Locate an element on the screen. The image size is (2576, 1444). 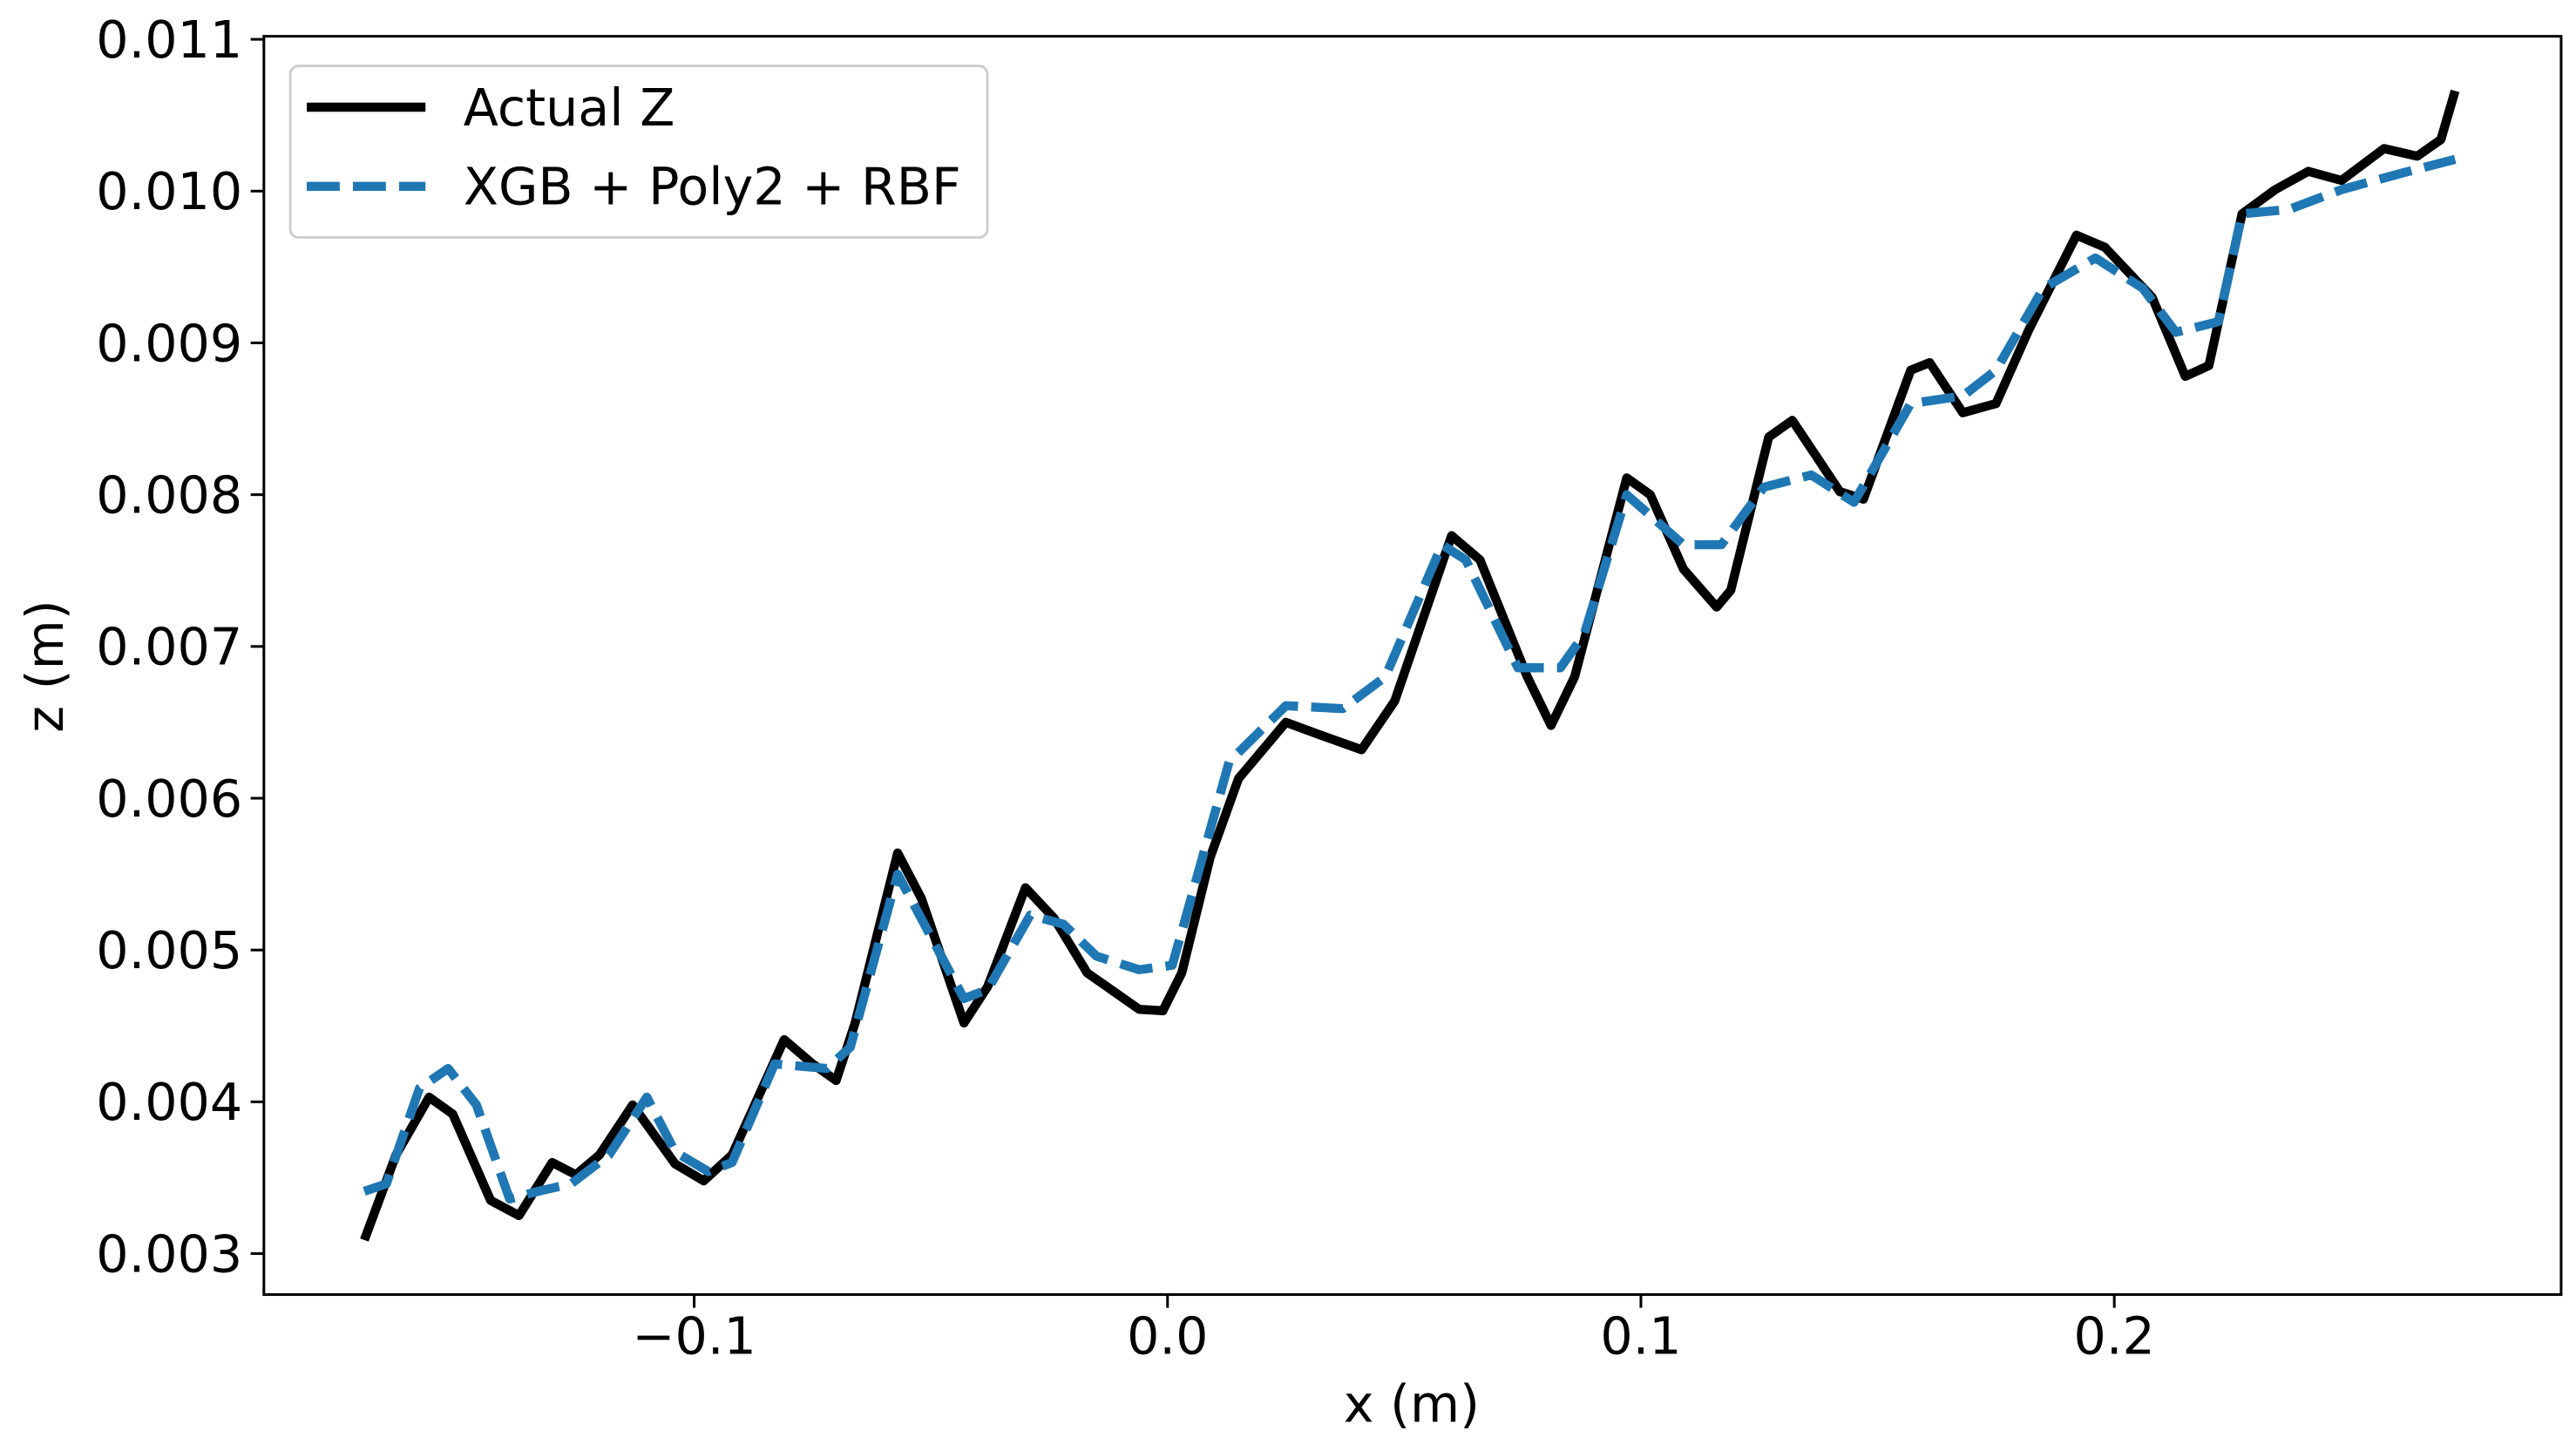
y-tick-label: 0.003 is located at coordinates (169, 1254).